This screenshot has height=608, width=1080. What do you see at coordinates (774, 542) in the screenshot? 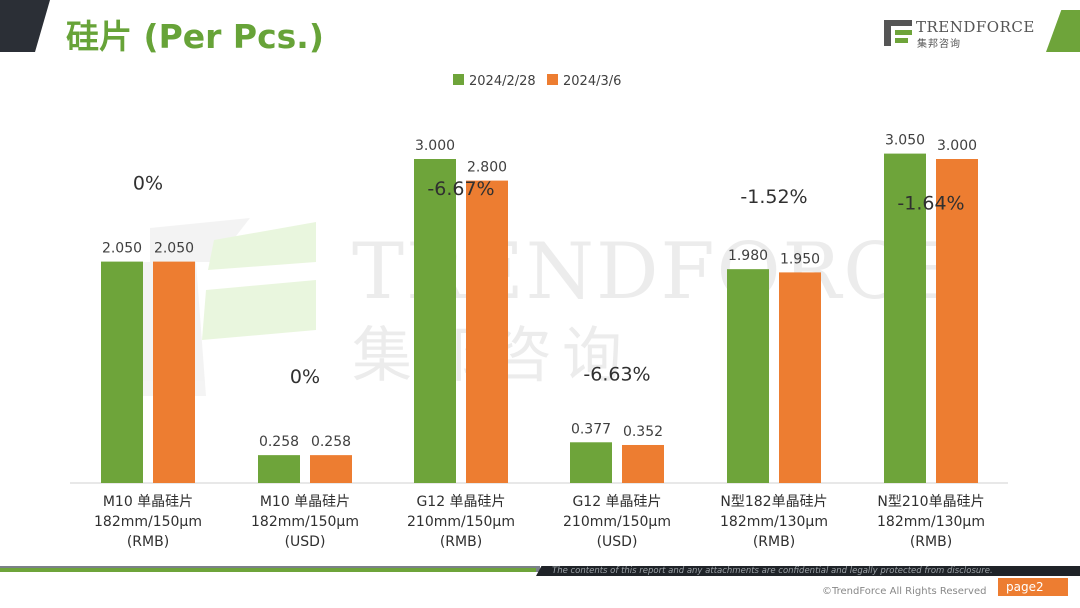
I see `category-label-5-line-3: (RMB)` at bounding box center [774, 542].